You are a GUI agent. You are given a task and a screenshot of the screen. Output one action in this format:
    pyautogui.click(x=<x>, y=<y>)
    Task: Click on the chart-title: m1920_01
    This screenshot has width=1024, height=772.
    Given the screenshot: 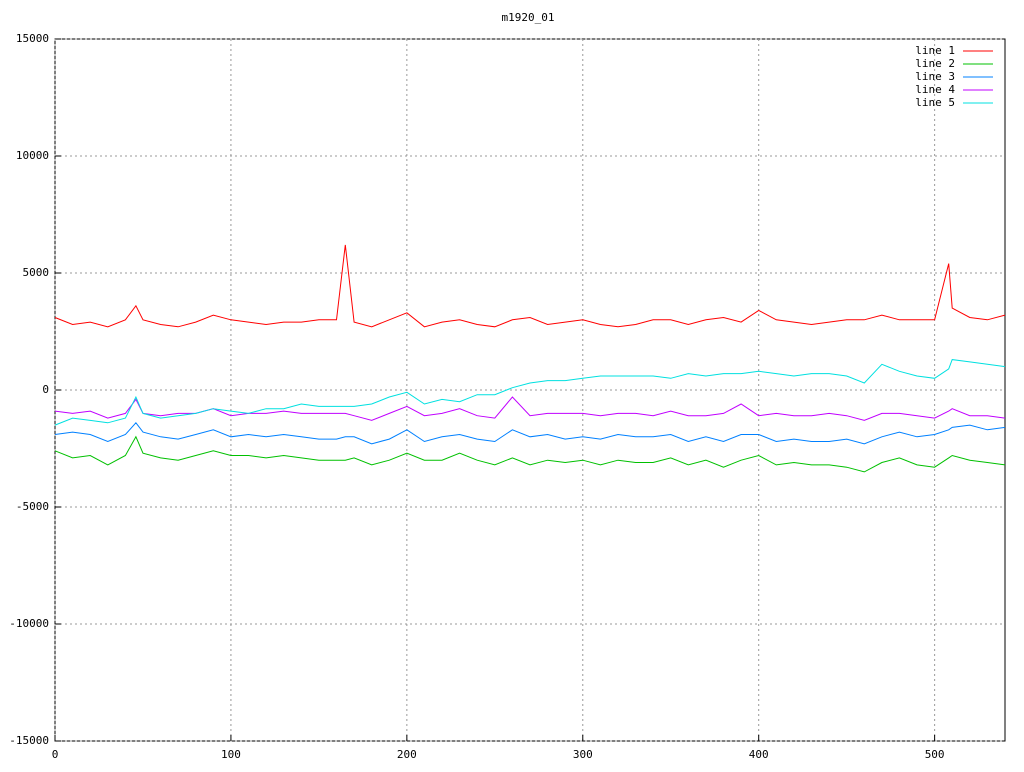 What is the action you would take?
    pyautogui.click(x=528, y=17)
    